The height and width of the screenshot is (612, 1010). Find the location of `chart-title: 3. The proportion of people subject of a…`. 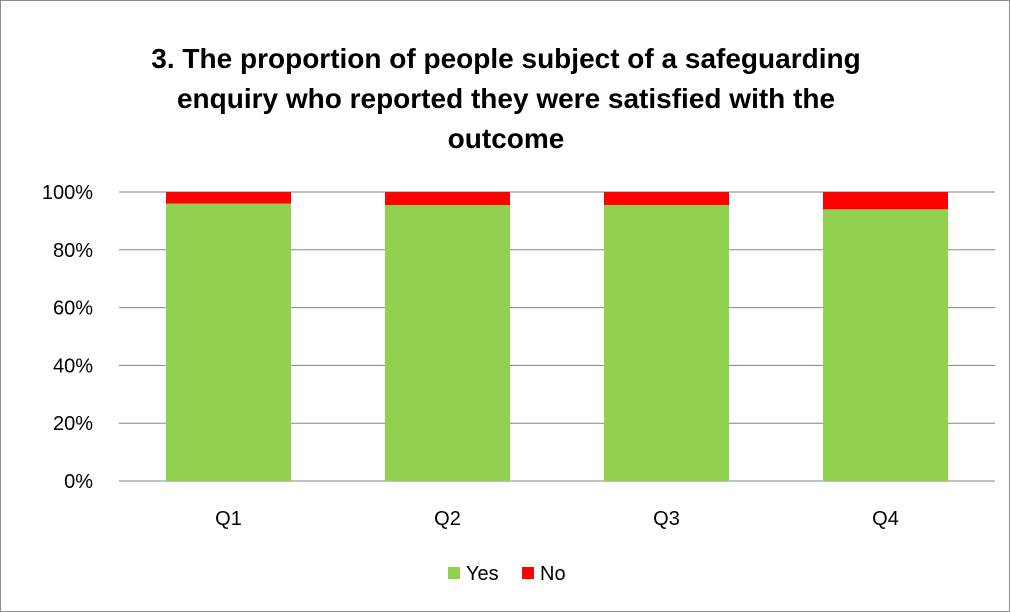

chart-title: 3. The proportion of people subject of a… is located at coordinates (506, 98).